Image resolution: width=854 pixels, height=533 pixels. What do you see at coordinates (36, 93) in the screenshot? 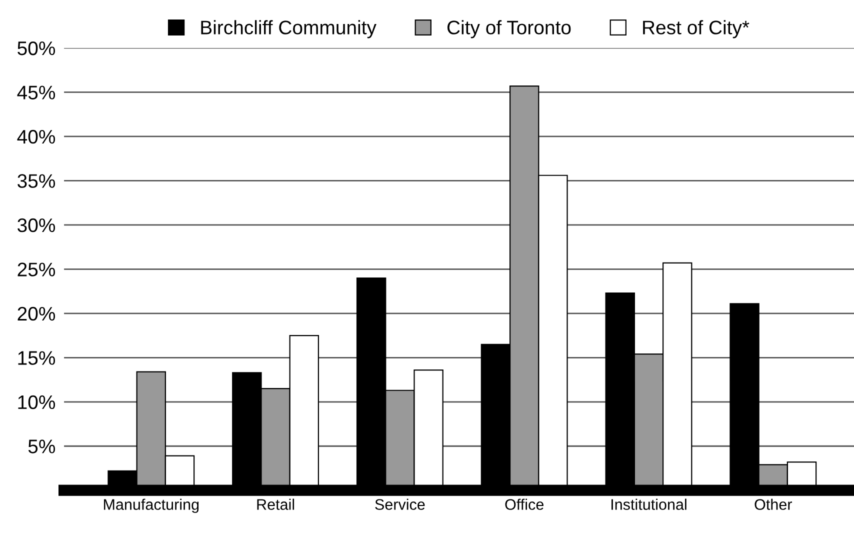
I see `y-tick-label: 45%` at bounding box center [36, 93].